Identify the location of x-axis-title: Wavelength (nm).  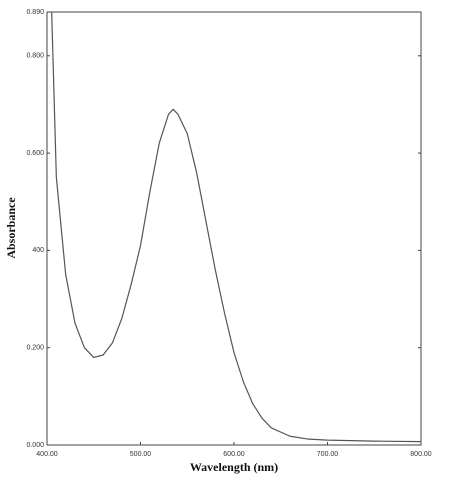
(234, 467).